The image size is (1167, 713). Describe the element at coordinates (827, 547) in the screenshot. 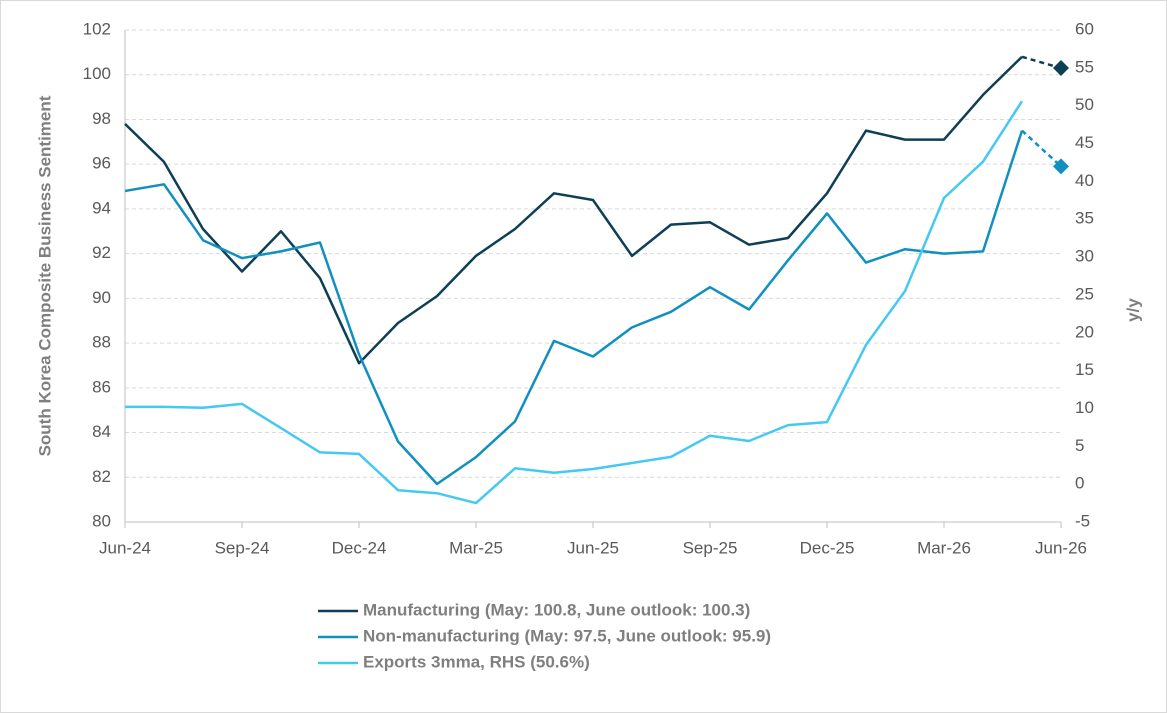

I see `x-tick-label: Dec-25` at that location.